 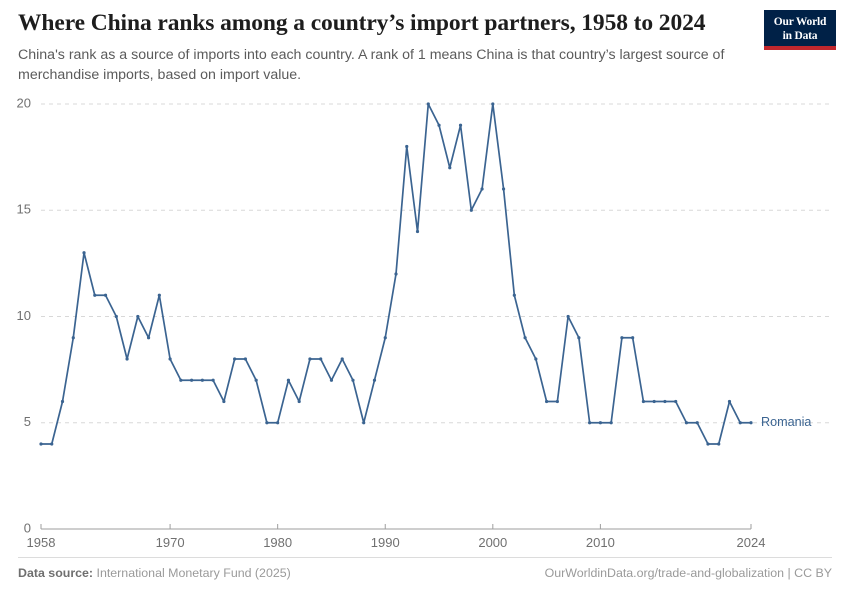 I want to click on x-axis, so click(x=396, y=527).